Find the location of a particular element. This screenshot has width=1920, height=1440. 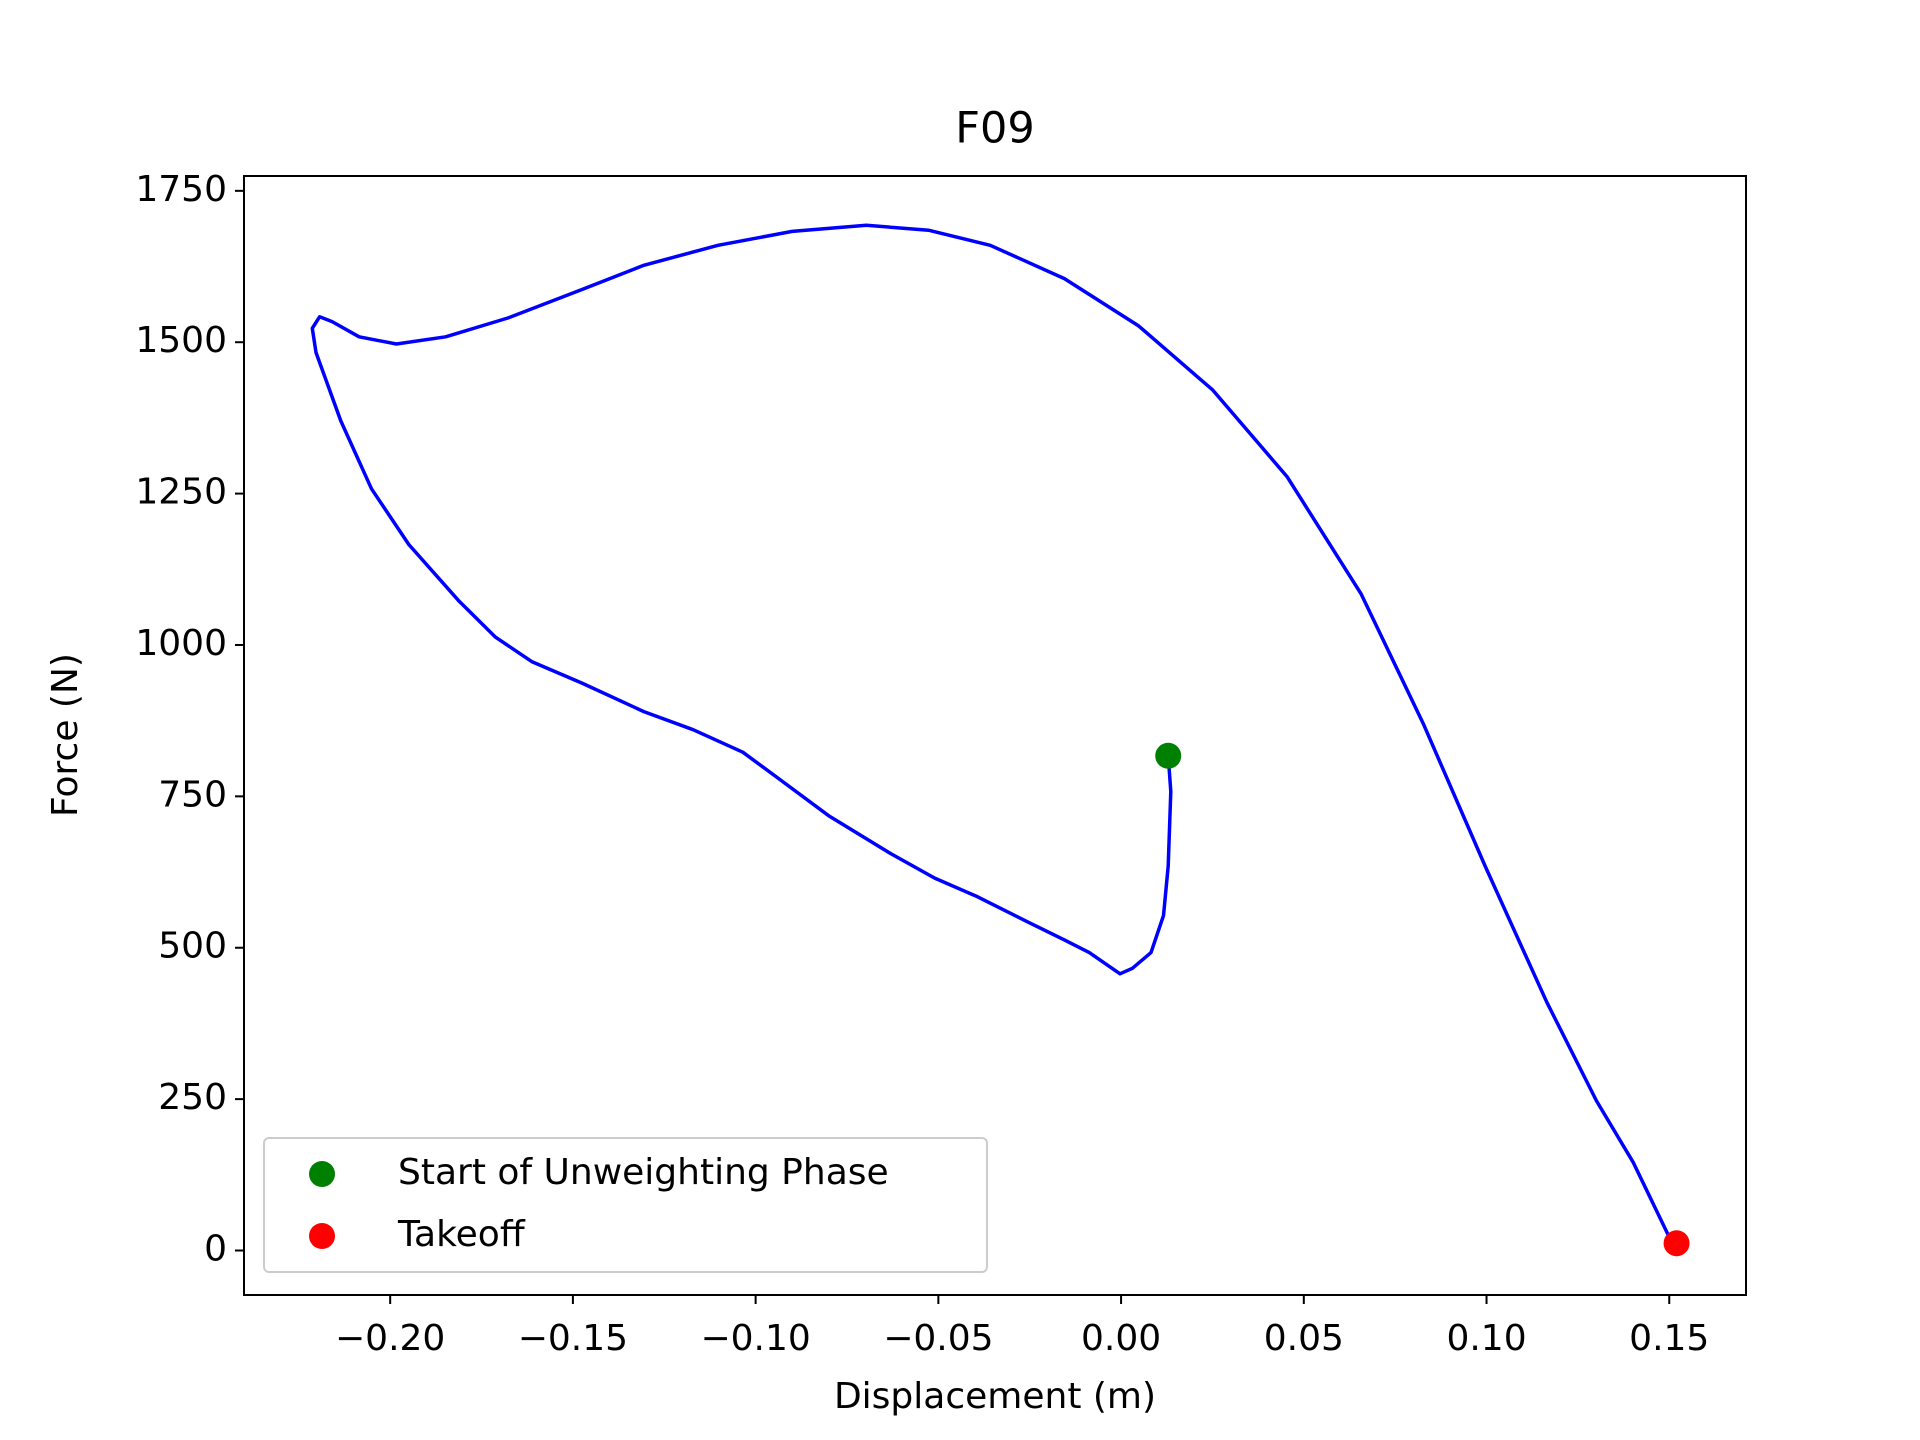

y-tick-label: 500 is located at coordinates (192, 946).